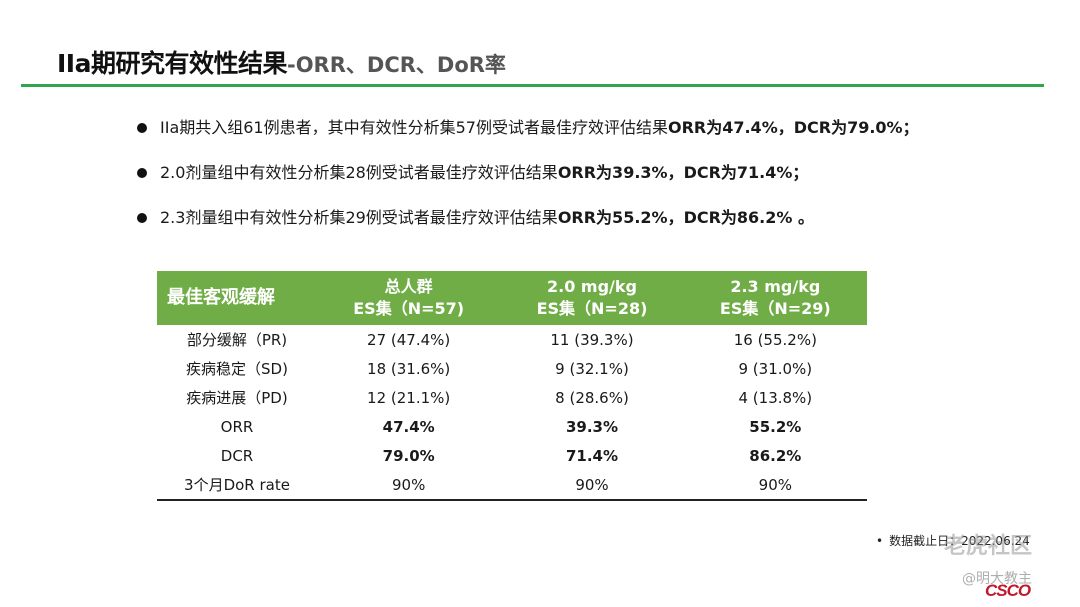 This screenshot has width=1080, height=607. What do you see at coordinates (409, 339) in the screenshot?
I see `table-cell: 27 (47.4%)` at bounding box center [409, 339].